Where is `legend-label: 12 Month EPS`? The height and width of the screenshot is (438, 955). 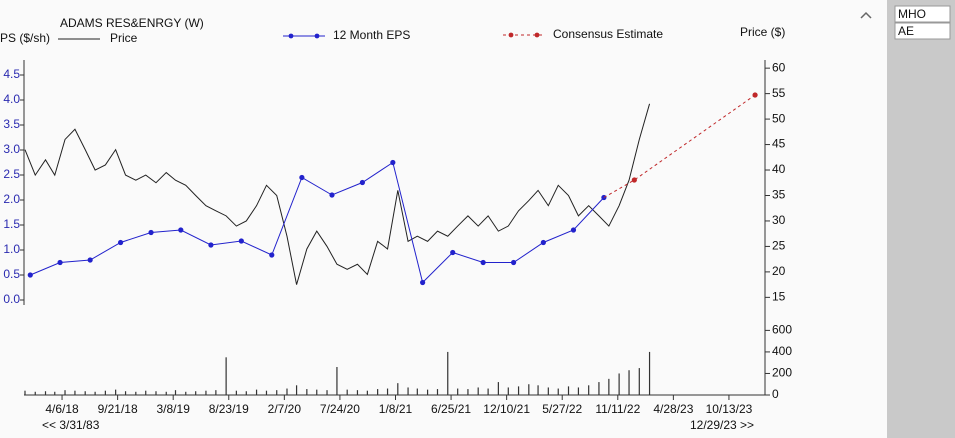
legend-label: 12 Month EPS is located at coordinates (371, 35).